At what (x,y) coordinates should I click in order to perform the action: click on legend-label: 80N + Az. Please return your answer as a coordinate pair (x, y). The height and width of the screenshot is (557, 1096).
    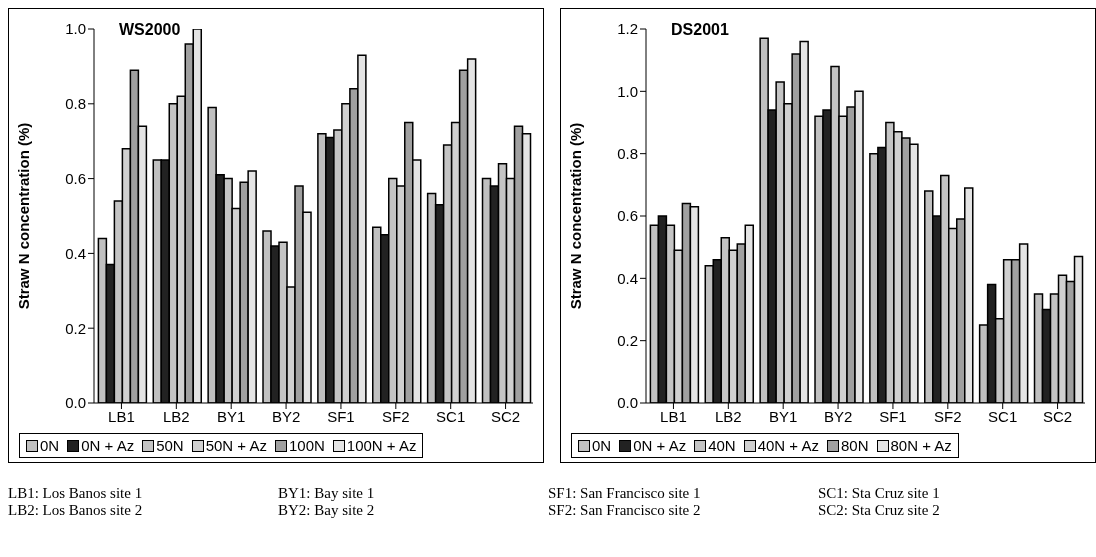
    Looking at the image, I should click on (920, 445).